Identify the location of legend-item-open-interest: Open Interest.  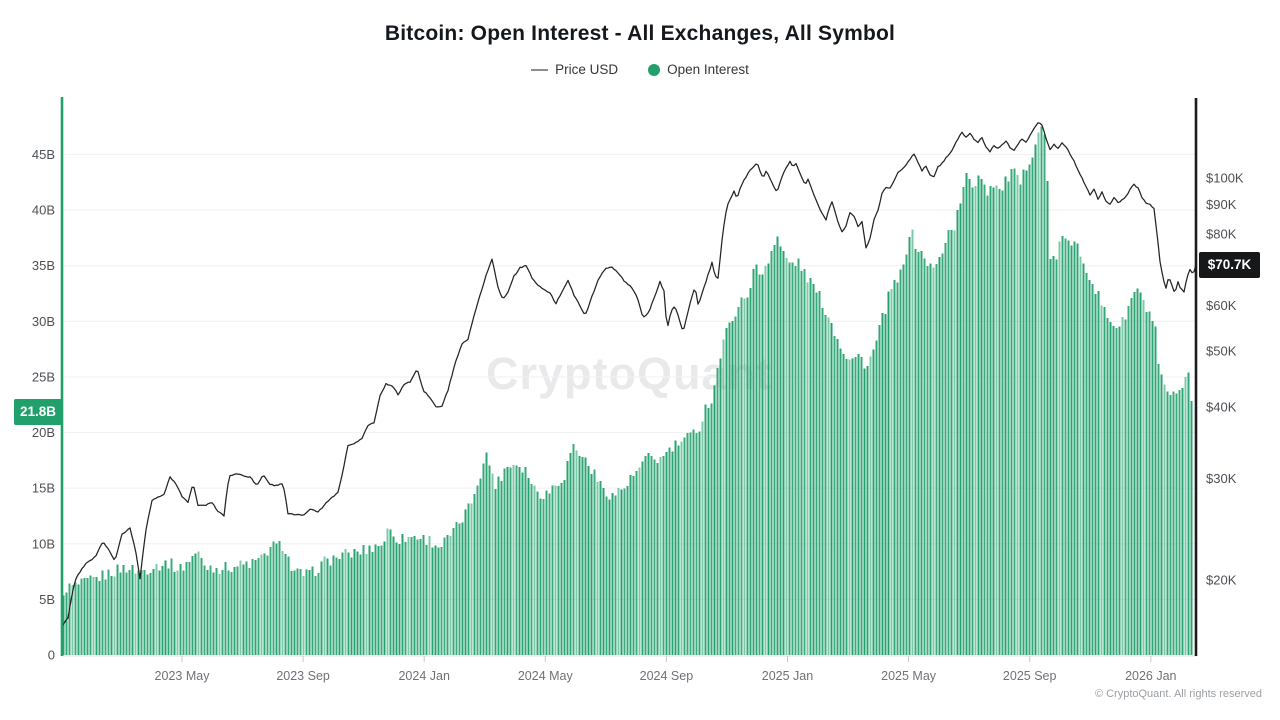
(698, 69).